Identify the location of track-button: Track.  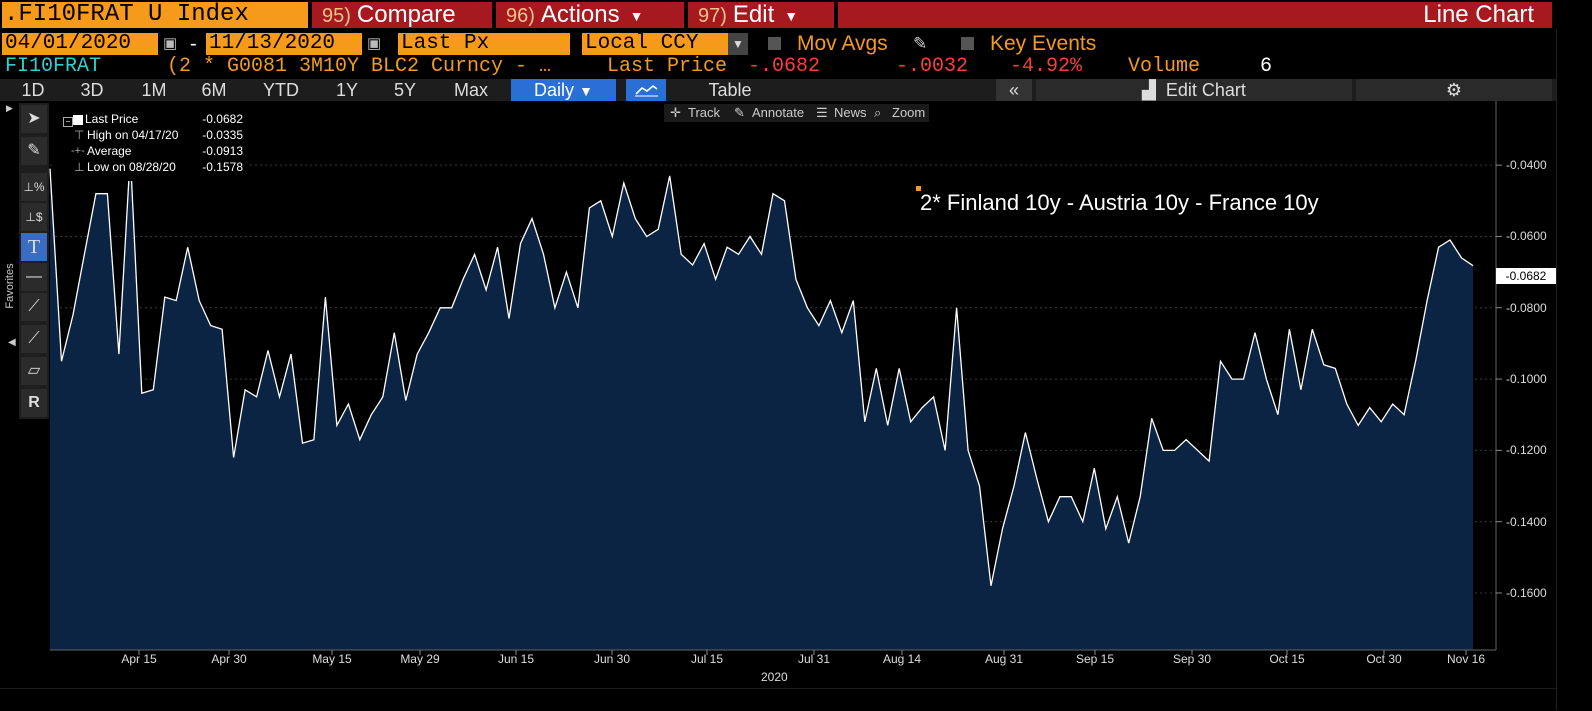
(704, 112).